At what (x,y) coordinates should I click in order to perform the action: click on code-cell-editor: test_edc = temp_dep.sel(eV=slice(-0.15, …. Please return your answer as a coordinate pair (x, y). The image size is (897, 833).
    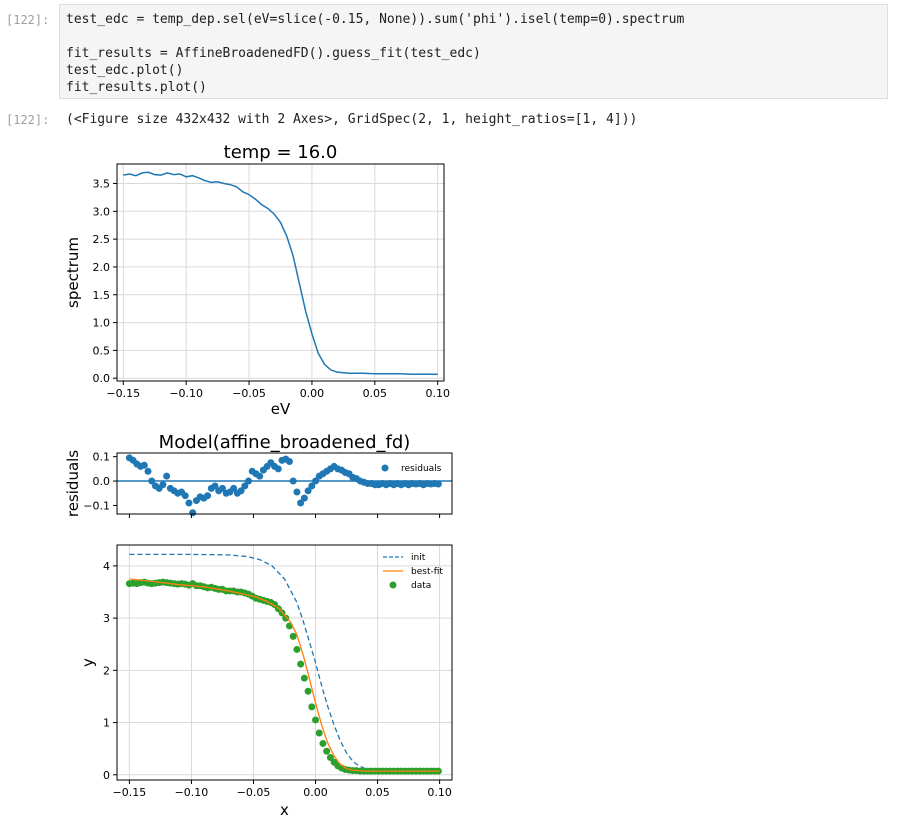
    Looking at the image, I should click on (473, 51).